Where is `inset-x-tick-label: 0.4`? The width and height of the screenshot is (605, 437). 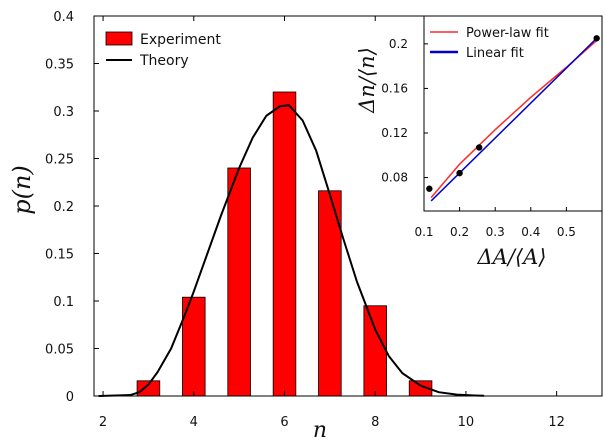 inset-x-tick-label: 0.4 is located at coordinates (530, 232).